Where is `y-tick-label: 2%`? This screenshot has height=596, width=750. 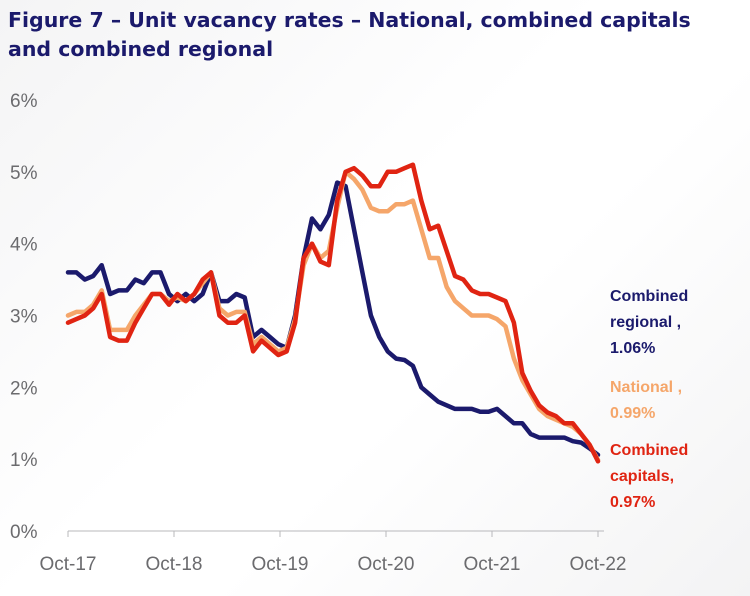
y-tick-label: 2% is located at coordinates (24, 388).